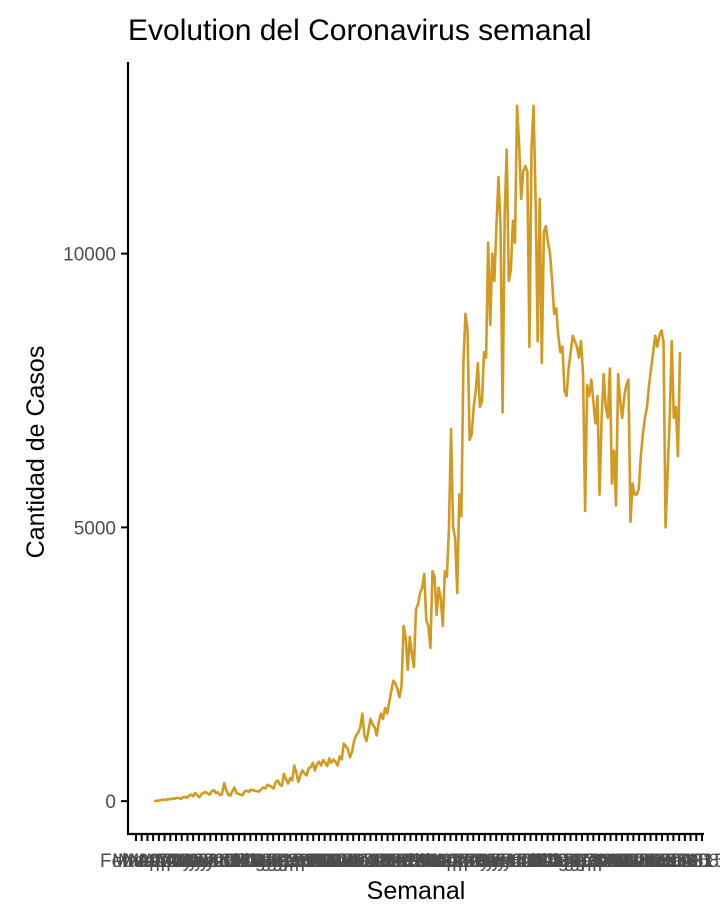 Image resolution: width=720 pixels, height=921 pixels. I want to click on x-tick-label: Sep 26, so click(307, 861).